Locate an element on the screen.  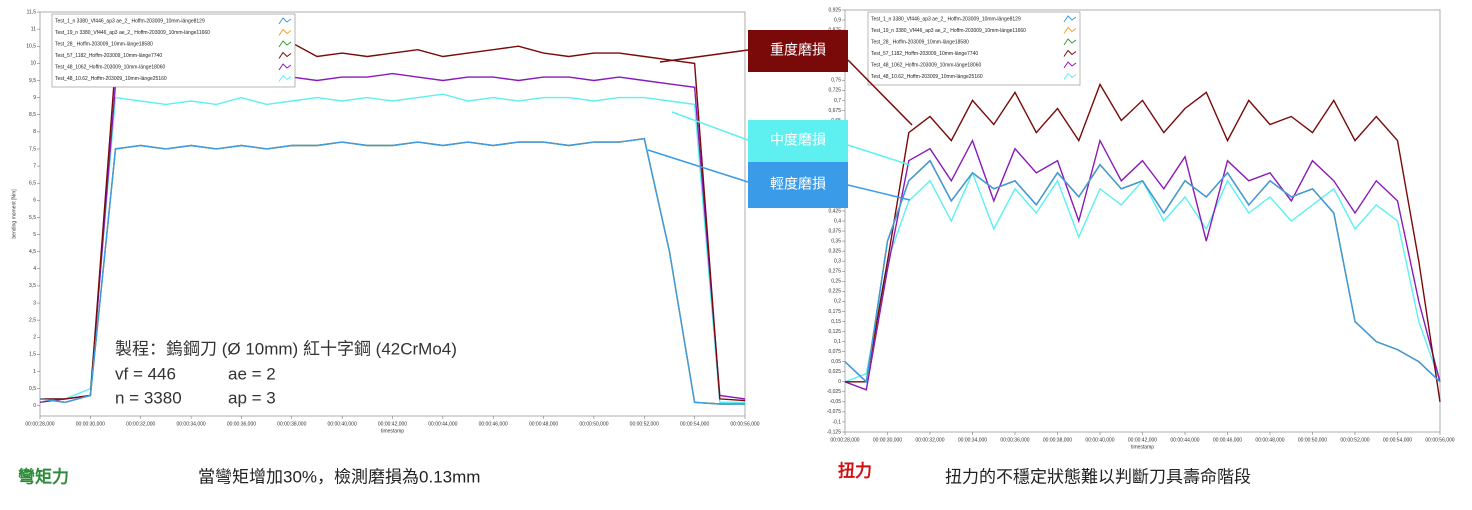
process-text: vf = 446 is located at coordinates (145, 373).